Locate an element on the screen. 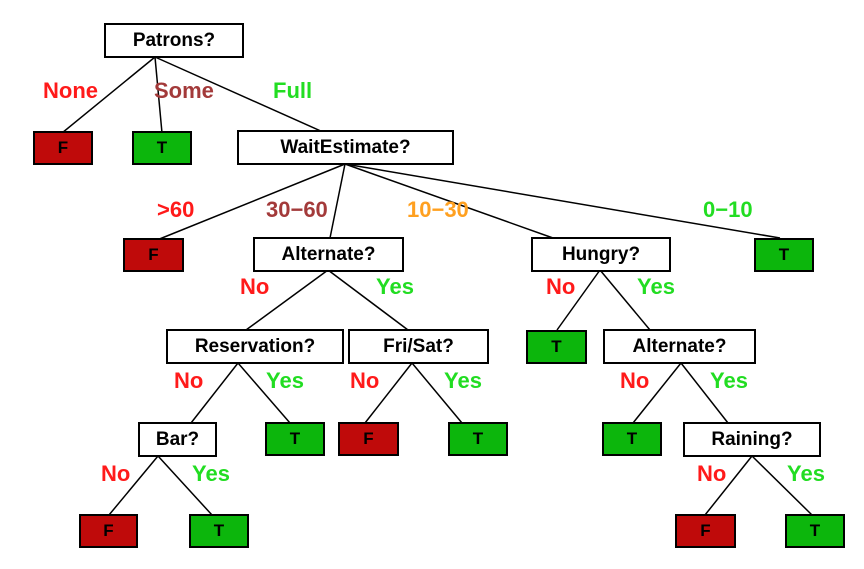  leaf-bar-yes-true: T is located at coordinates (219, 531).